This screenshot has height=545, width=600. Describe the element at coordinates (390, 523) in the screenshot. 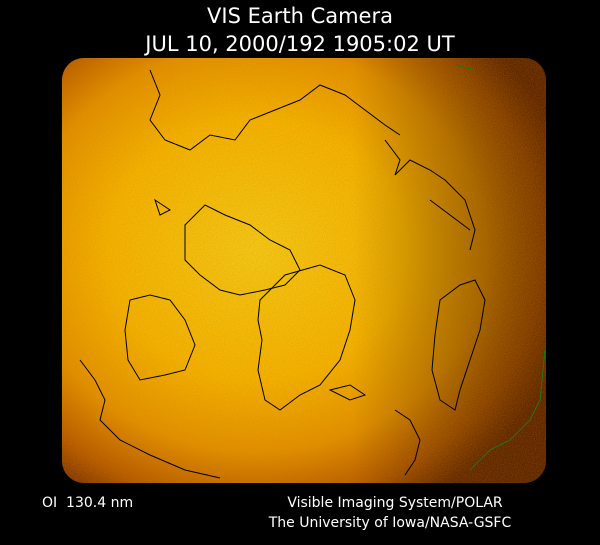

I see `institution-label: The University of Iowa/NASA-GSFC` at that location.